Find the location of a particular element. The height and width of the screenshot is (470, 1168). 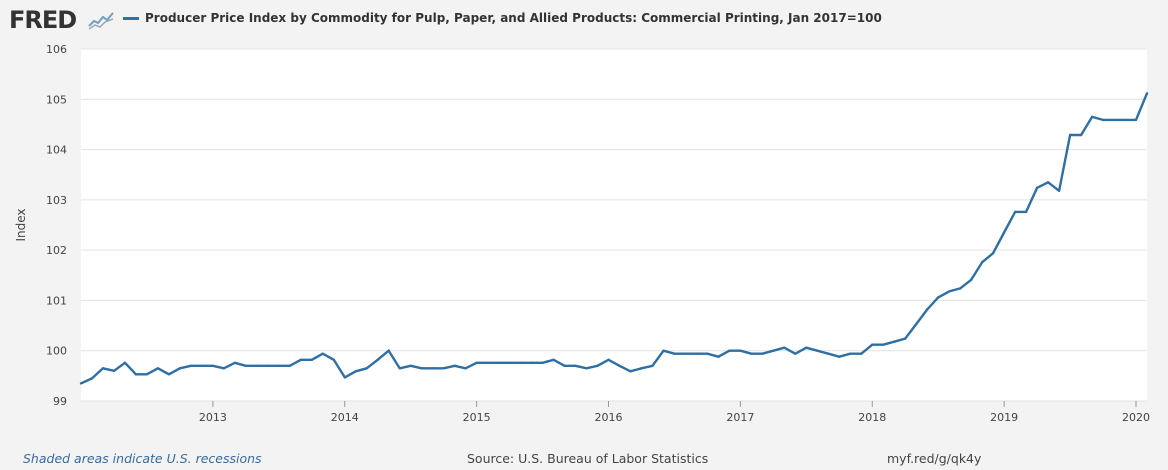

x-tick-label: 2013 is located at coordinates (213, 417).